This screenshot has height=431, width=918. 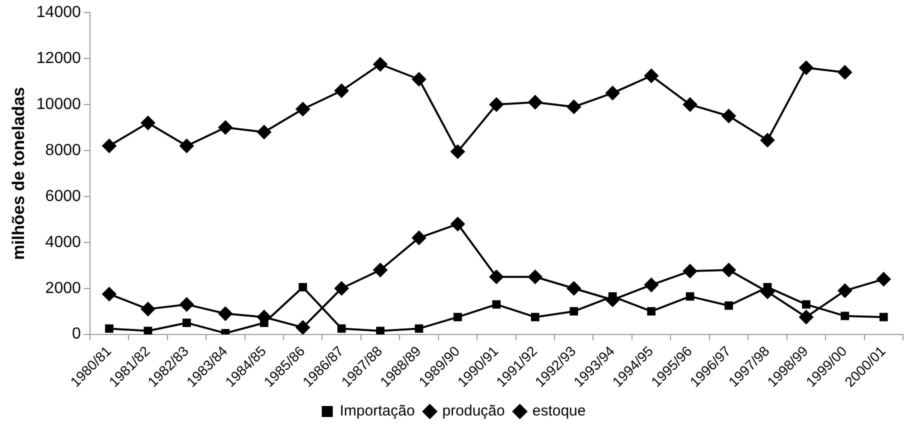 I want to click on y-tick-label: 12000, so click(x=58, y=58).